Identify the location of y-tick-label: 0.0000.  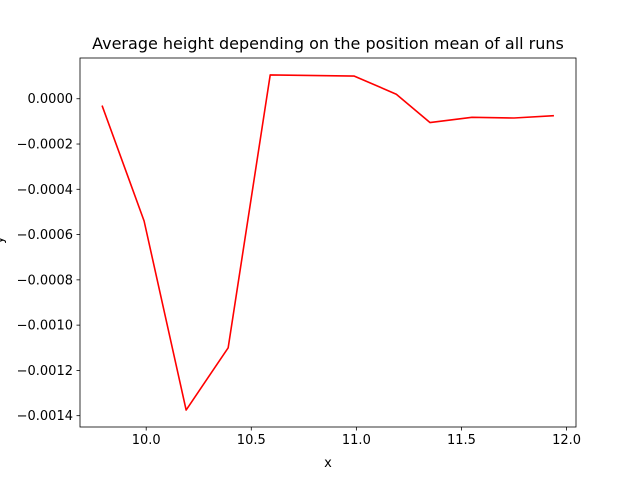
(51, 99).